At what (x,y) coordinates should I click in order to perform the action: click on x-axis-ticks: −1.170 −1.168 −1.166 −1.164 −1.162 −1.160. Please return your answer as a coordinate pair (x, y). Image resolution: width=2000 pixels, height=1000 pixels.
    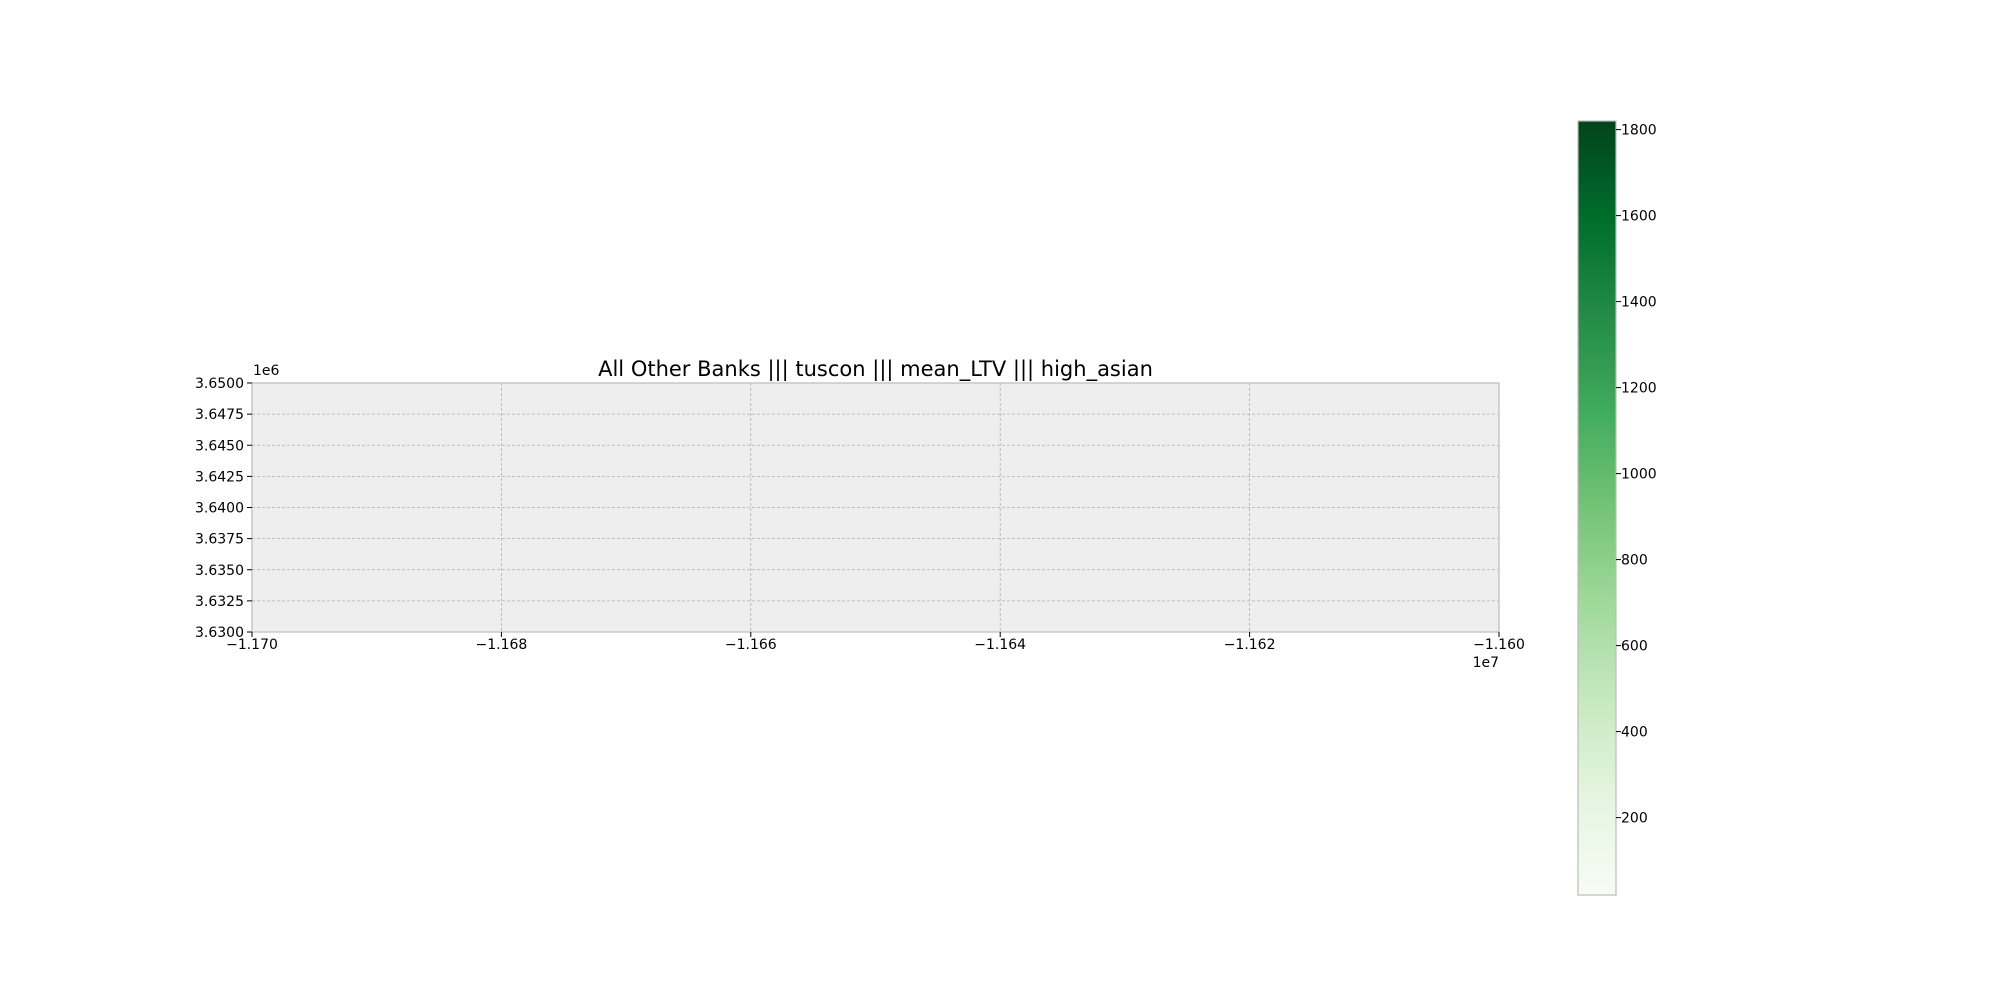
    Looking at the image, I should click on (875, 642).